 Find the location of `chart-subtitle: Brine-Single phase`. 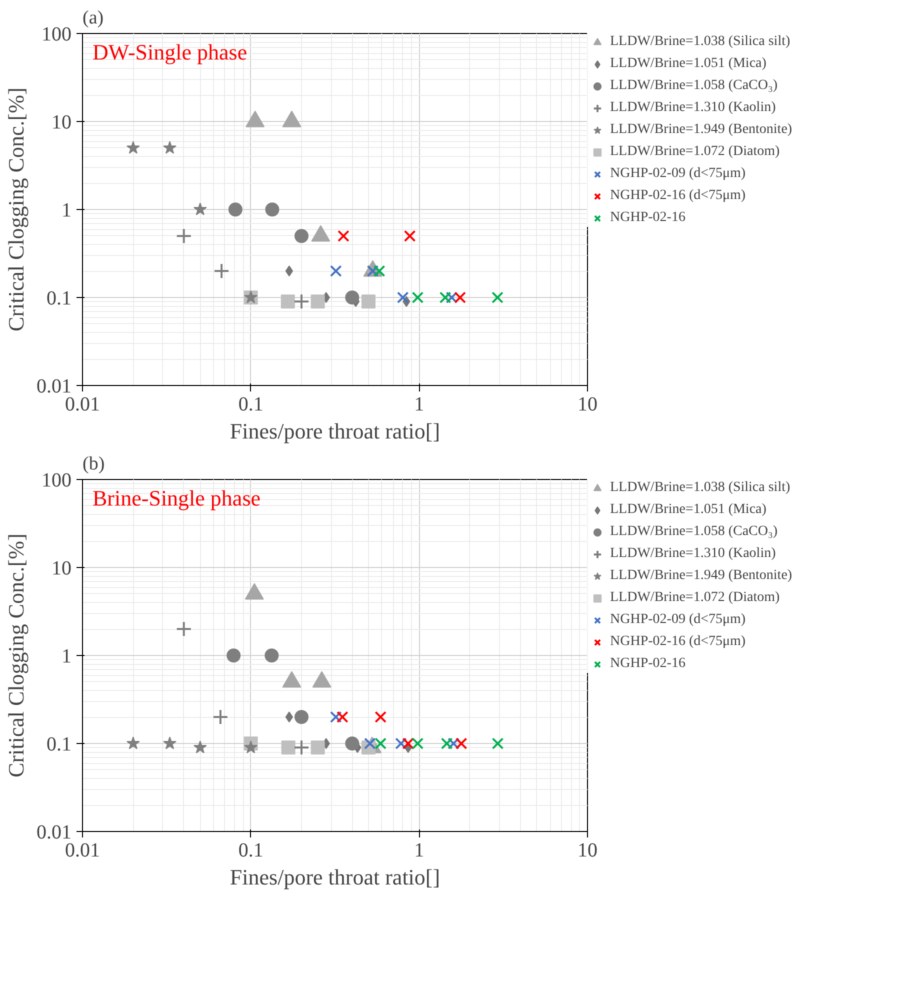

chart-subtitle: Brine-Single phase is located at coordinates (176, 498).